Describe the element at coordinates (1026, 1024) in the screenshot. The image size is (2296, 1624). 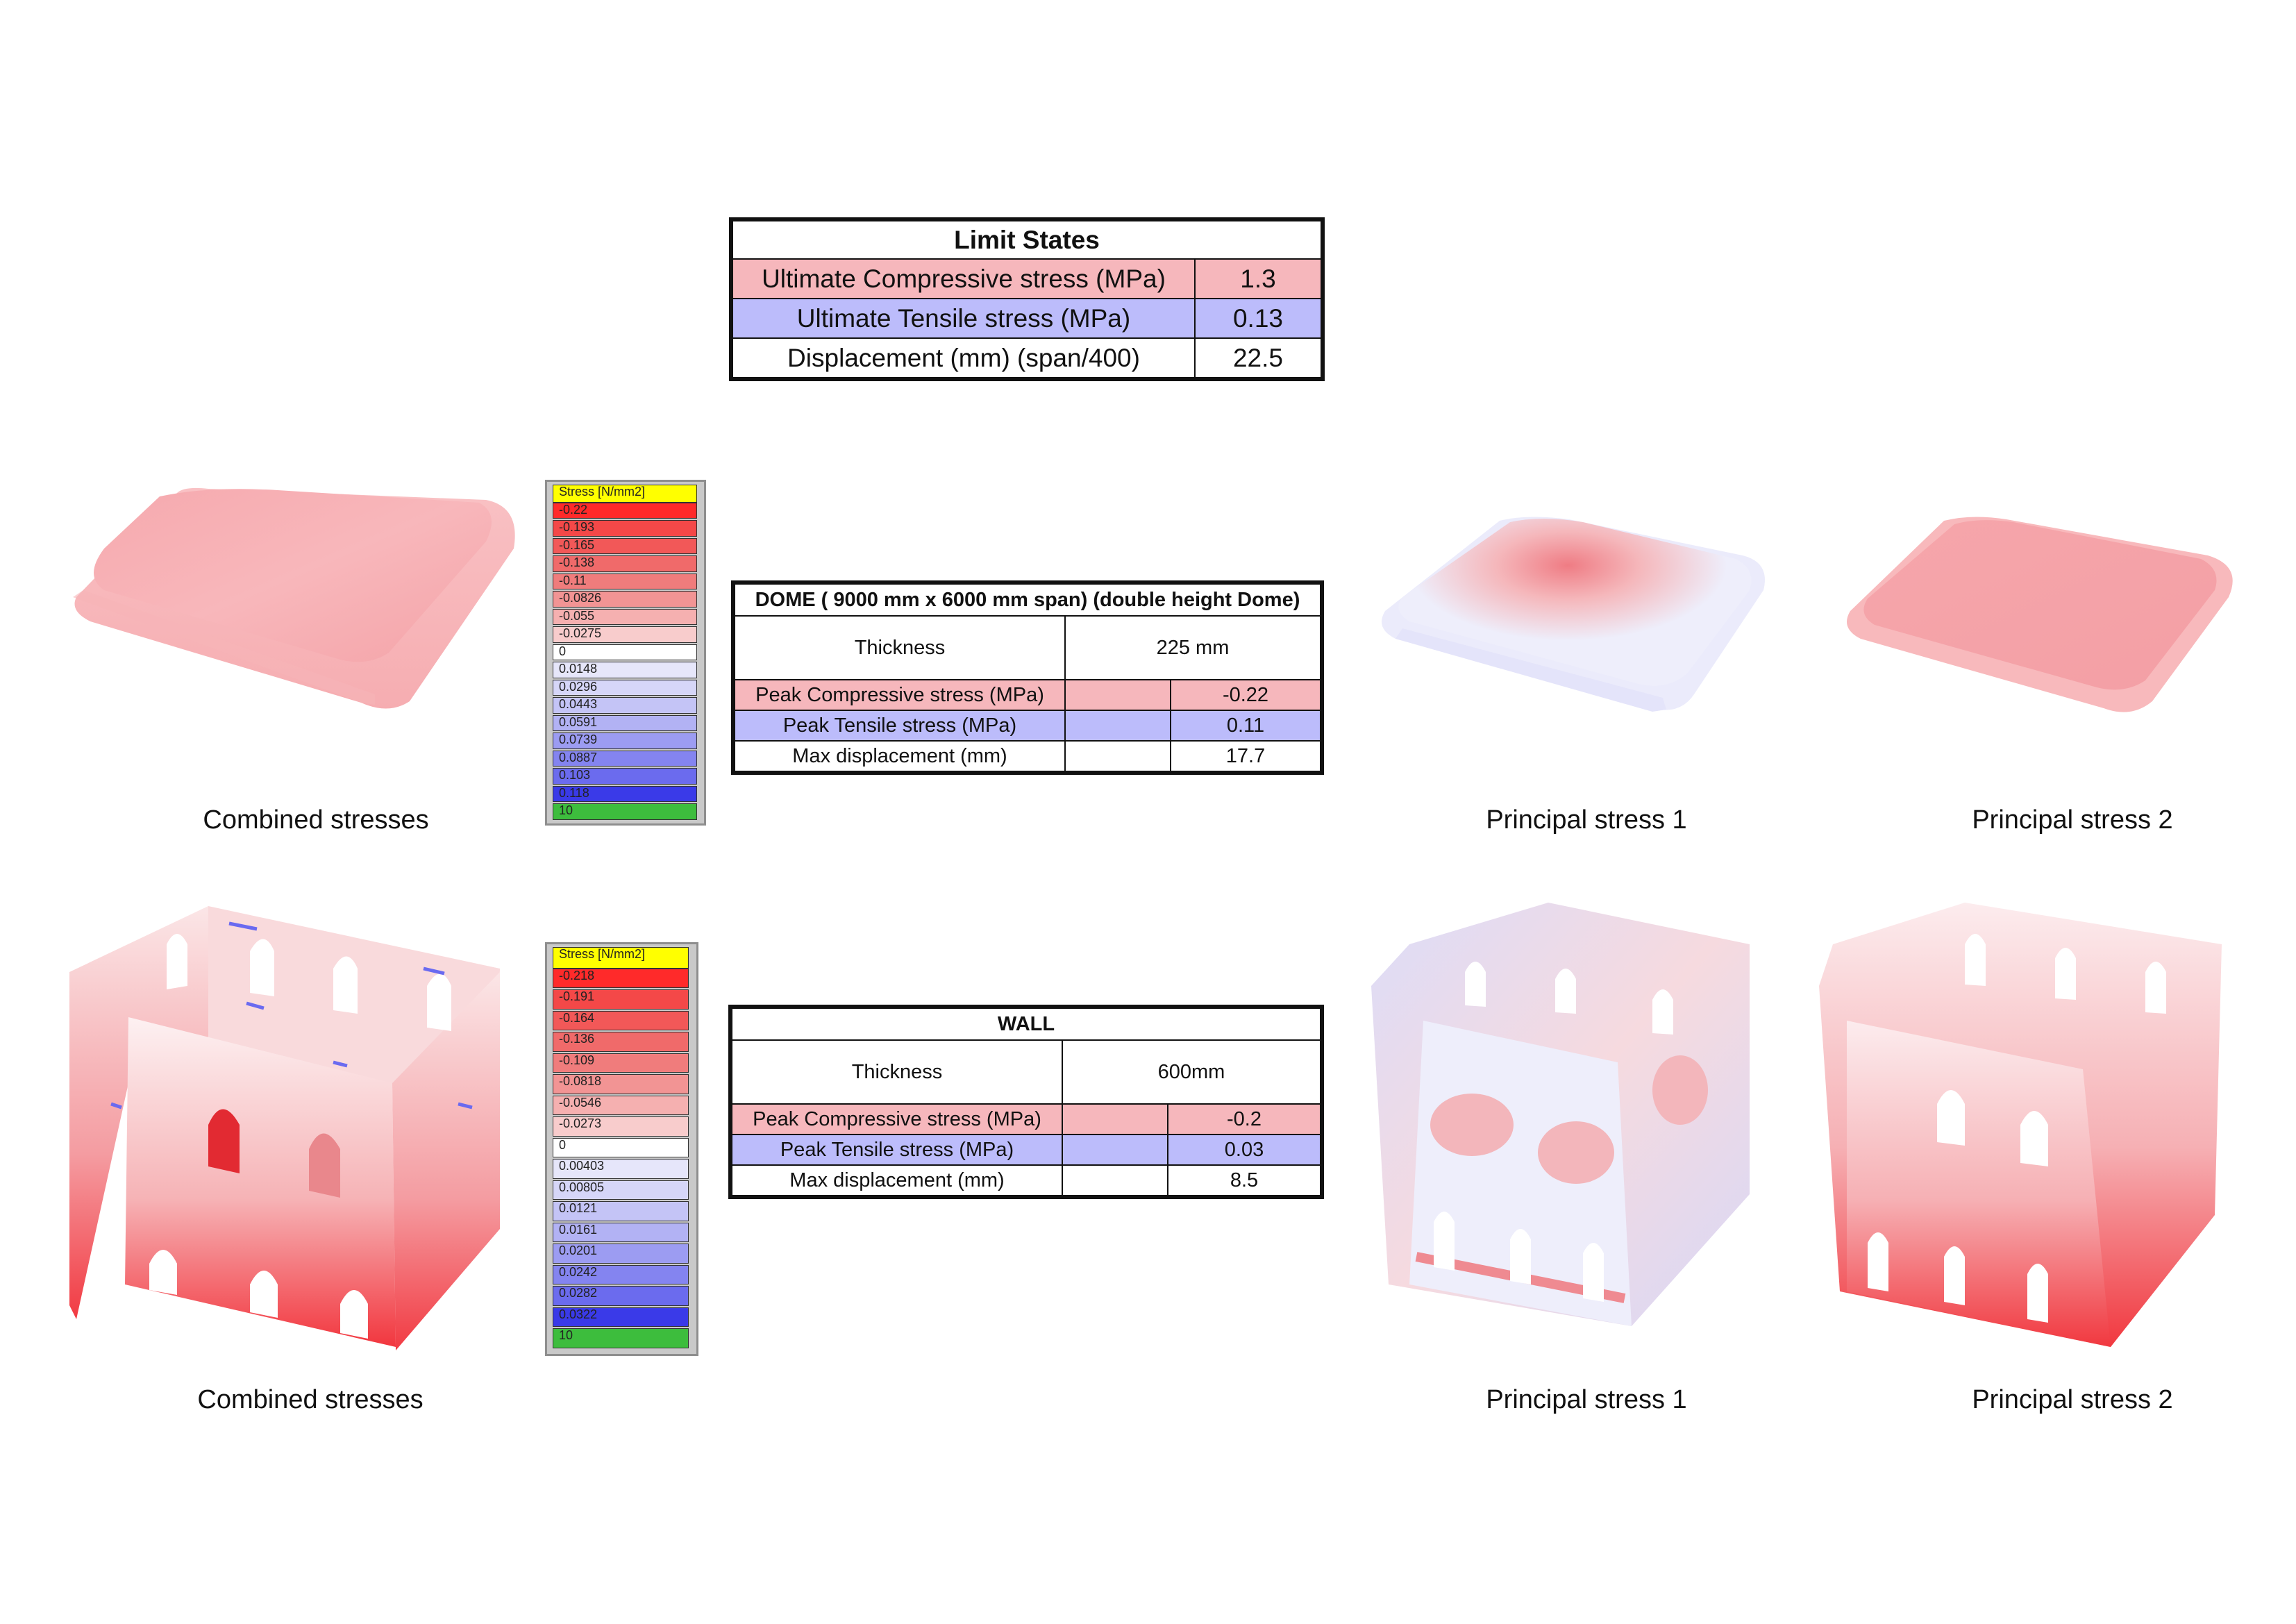
I see `wall-table-title: WALL` at that location.